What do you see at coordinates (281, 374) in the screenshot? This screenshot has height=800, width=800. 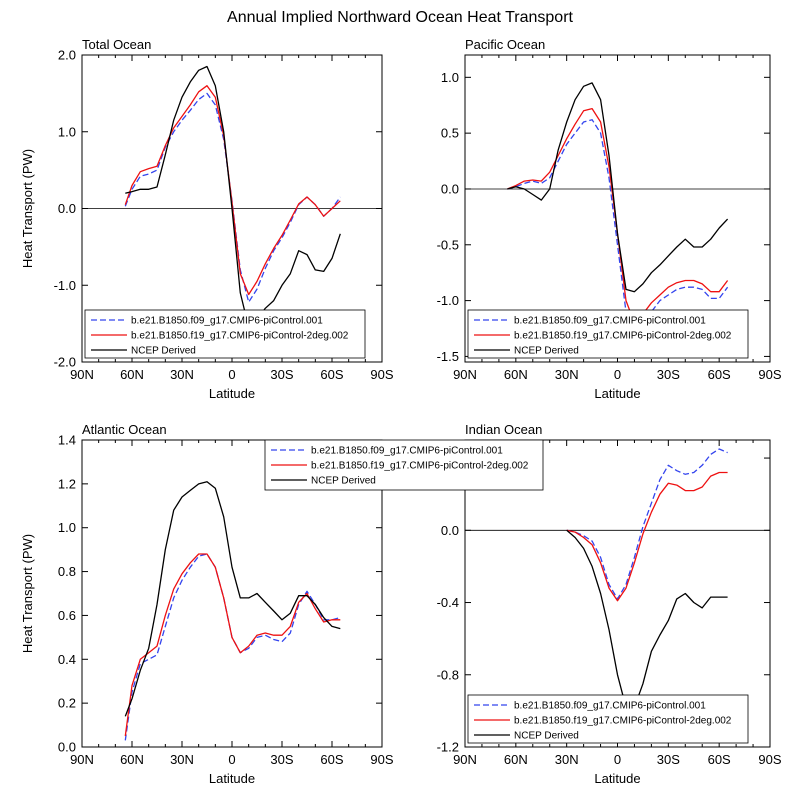 I see `total-ocean-xtick-label: 30S` at bounding box center [281, 374].